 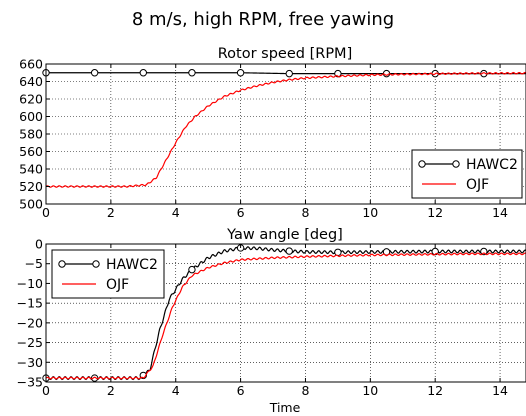 What do you see at coordinates (31, 204) in the screenshot?
I see `y-tick-label: 500` at bounding box center [31, 204].